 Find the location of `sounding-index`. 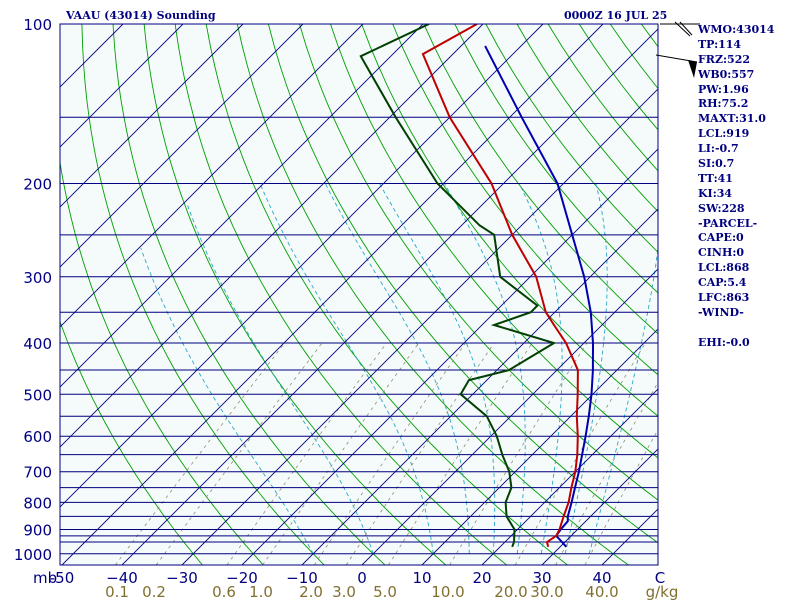

sounding-index is located at coordinates (736, 328).